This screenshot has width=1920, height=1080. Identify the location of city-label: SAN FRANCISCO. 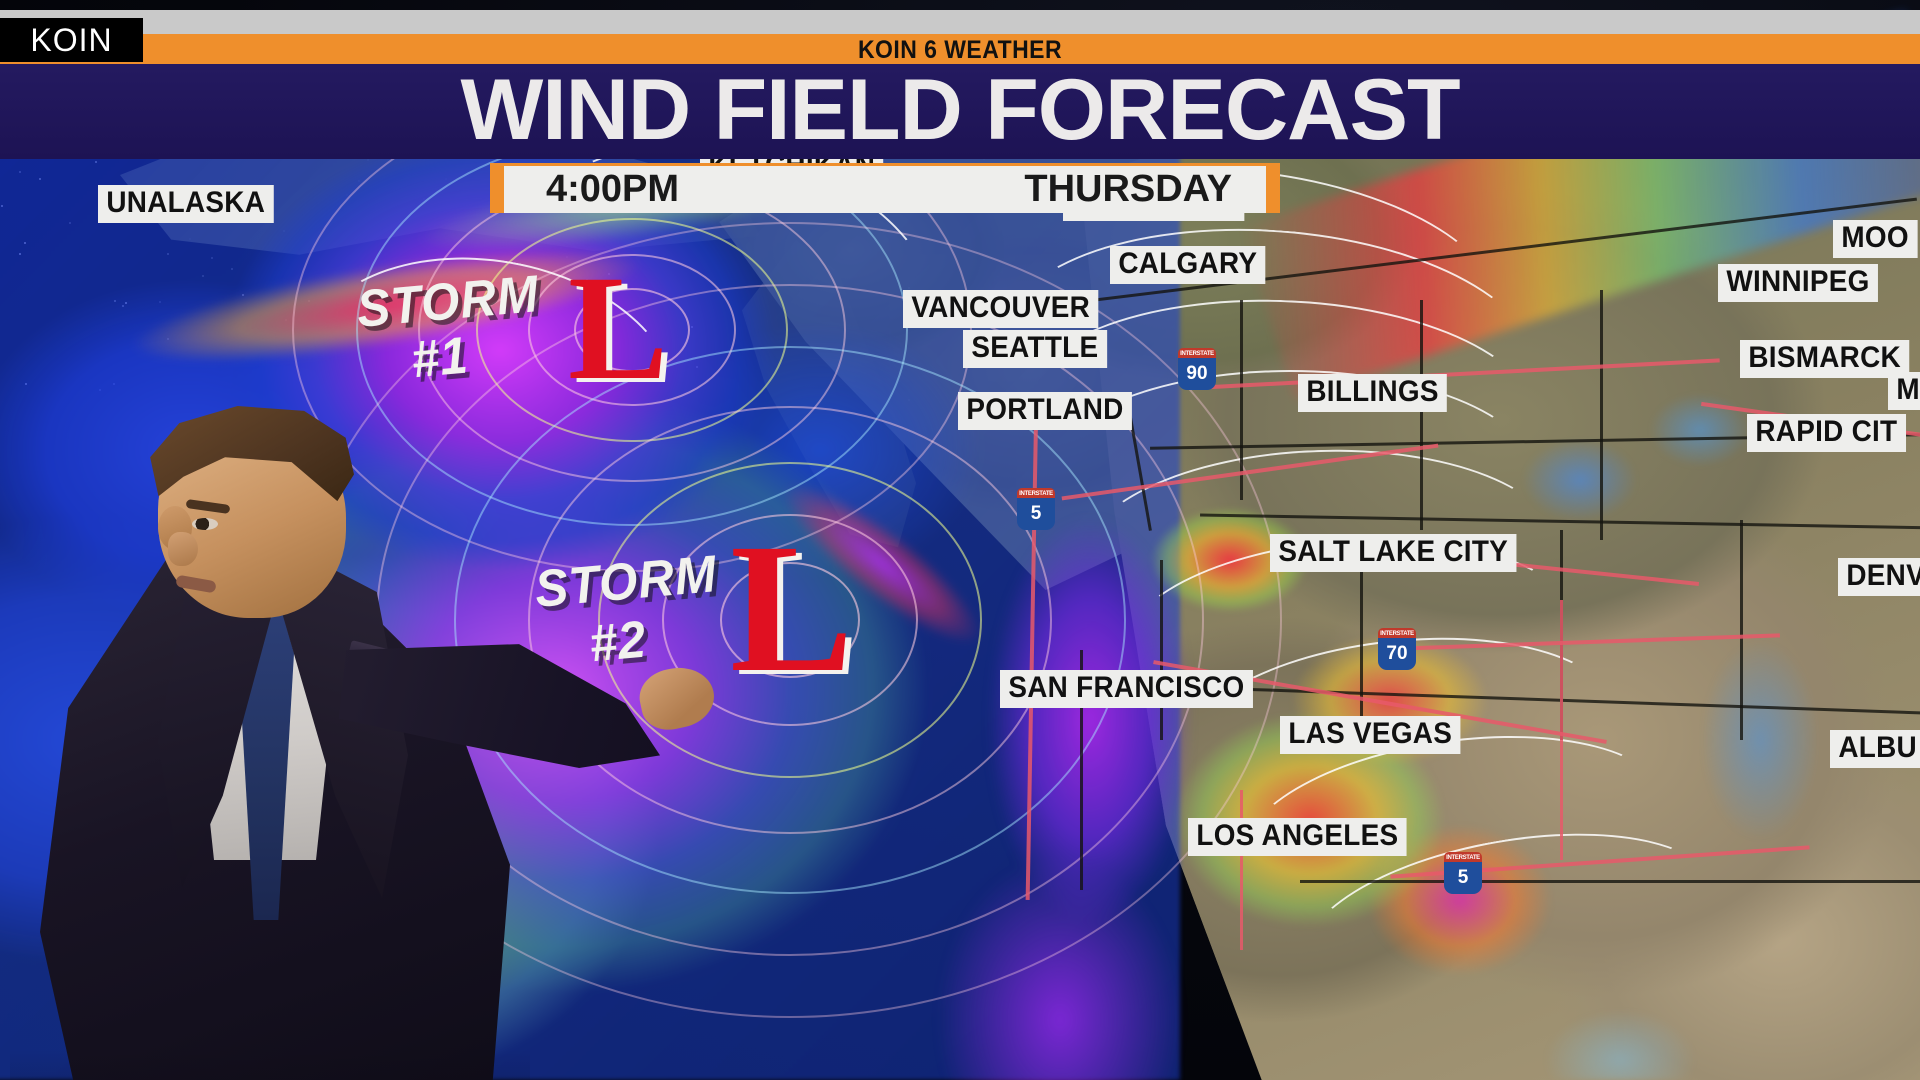
(1126, 689).